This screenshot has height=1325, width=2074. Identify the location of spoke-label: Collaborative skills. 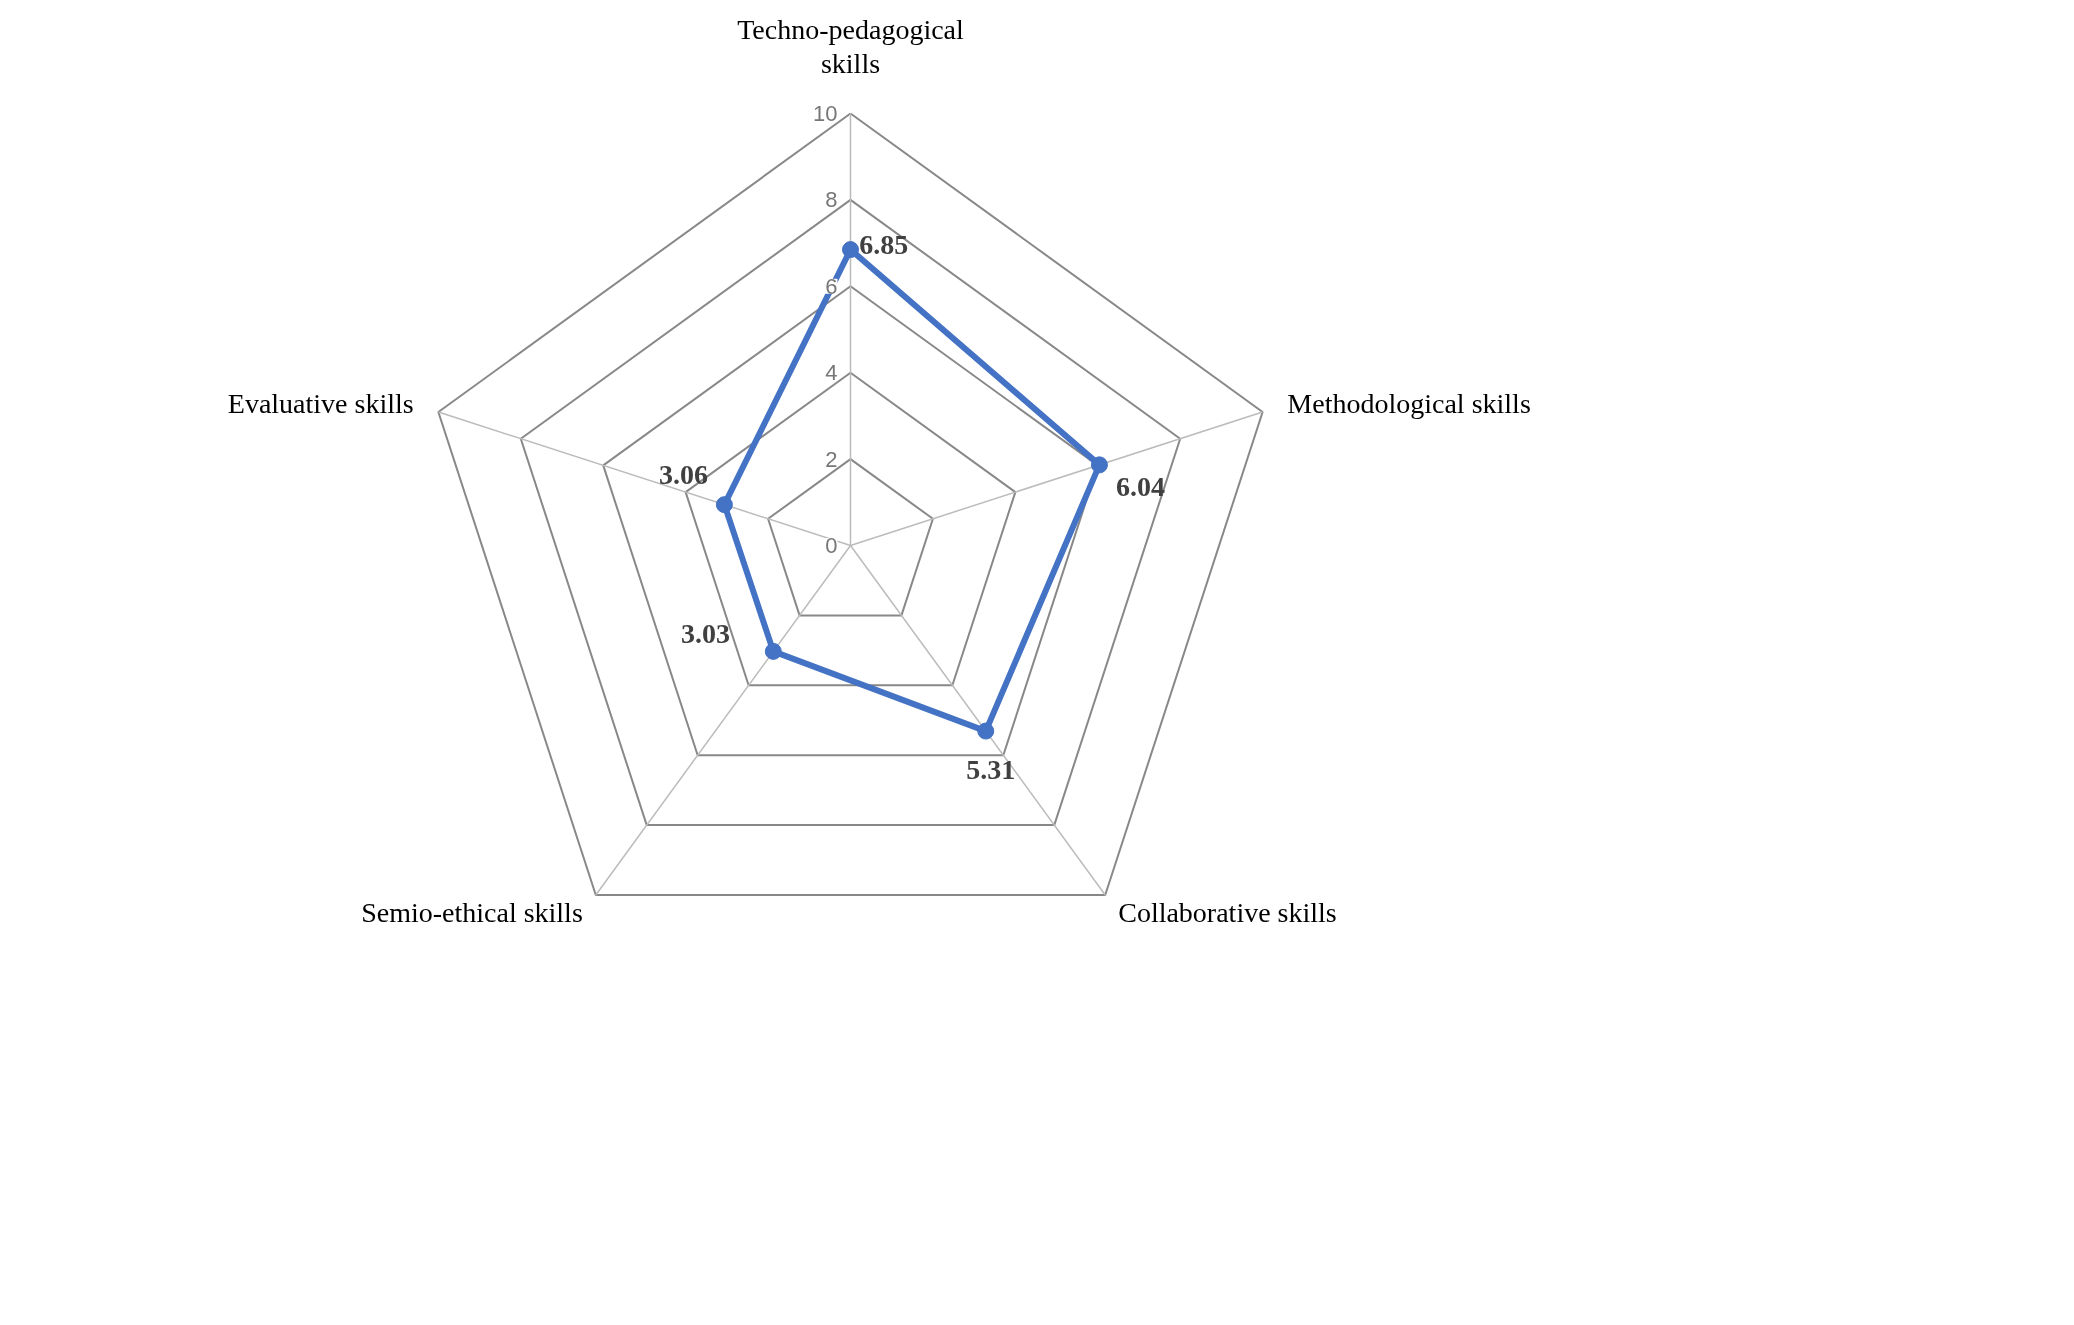
(1227, 913).